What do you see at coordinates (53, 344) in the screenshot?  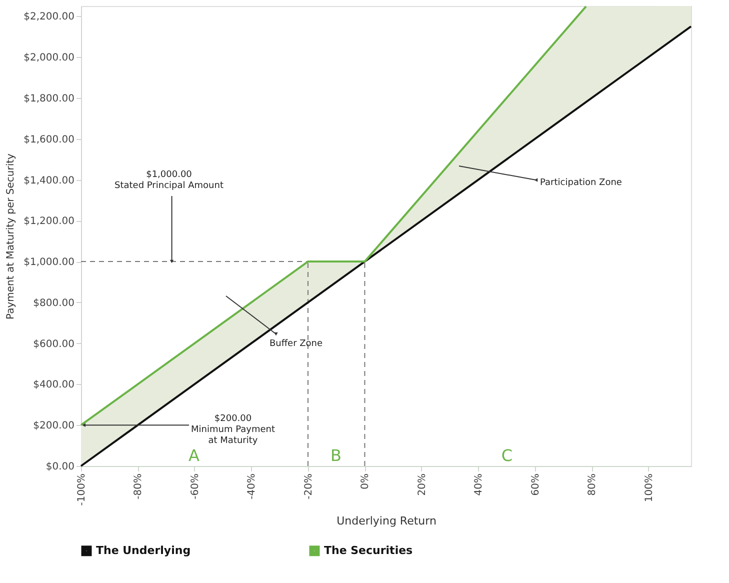 I see `y-tick-label: $600.00` at bounding box center [53, 344].